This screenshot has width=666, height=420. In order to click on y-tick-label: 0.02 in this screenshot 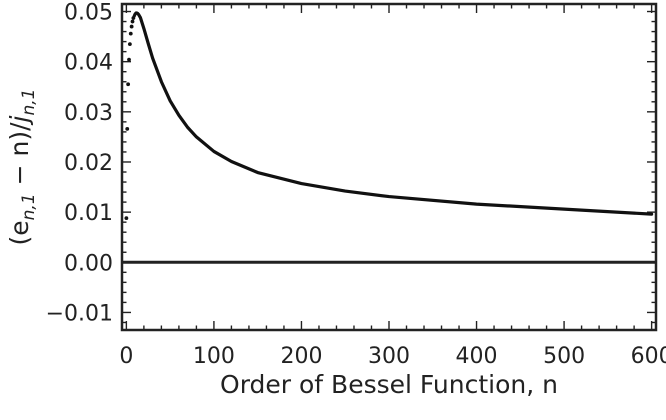, I will do `click(88, 163)`.